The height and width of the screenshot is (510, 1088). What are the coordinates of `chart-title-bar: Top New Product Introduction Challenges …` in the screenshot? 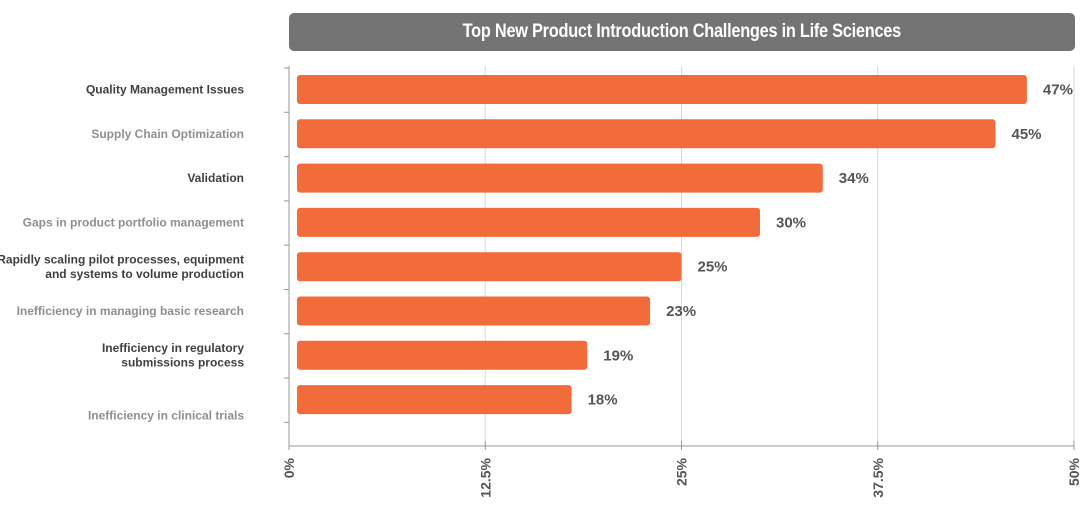 It's located at (682, 32).